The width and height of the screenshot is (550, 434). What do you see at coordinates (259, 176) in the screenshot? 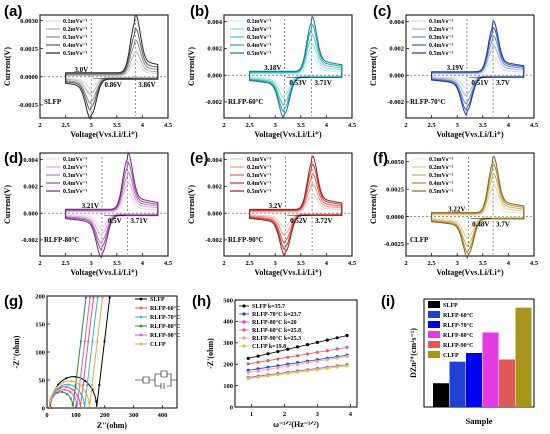
I see `legend-label: 0.3mVs⁻¹` at bounding box center [259, 176].